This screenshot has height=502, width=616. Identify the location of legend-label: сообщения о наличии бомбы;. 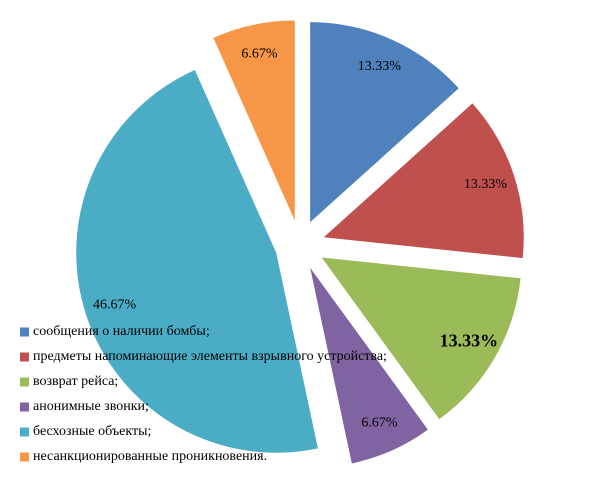
(121, 331).